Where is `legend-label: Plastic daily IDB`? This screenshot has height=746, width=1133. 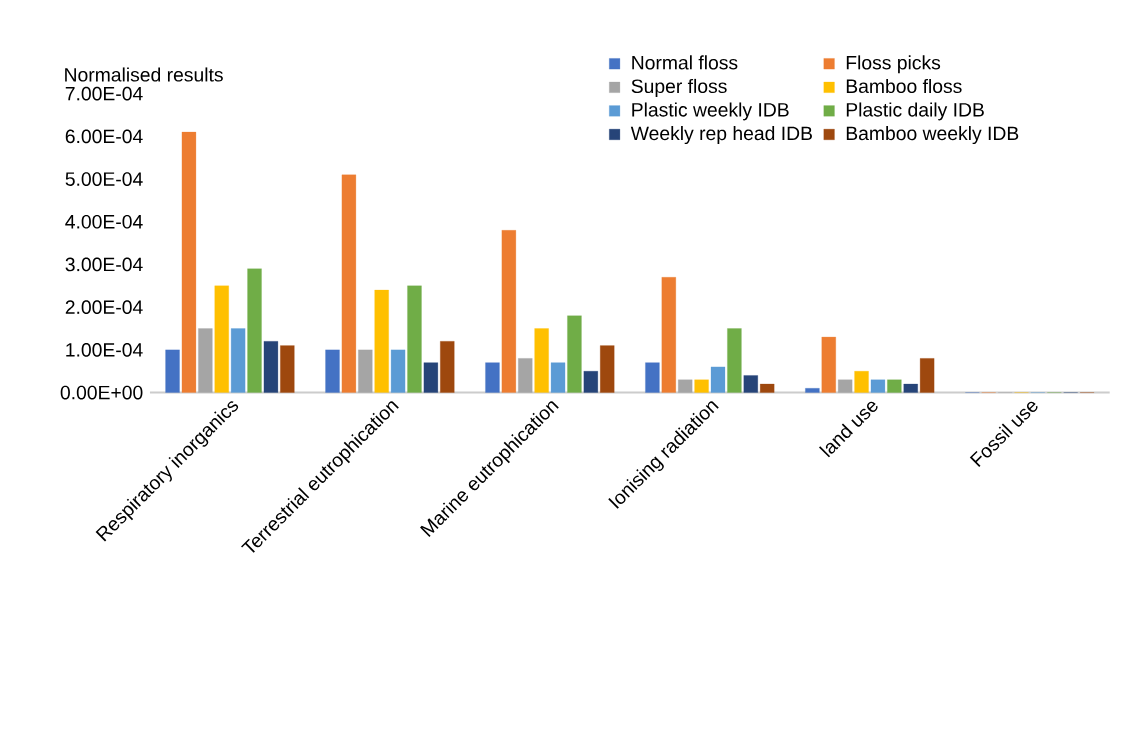
legend-label: Plastic daily IDB is located at coordinates (915, 111).